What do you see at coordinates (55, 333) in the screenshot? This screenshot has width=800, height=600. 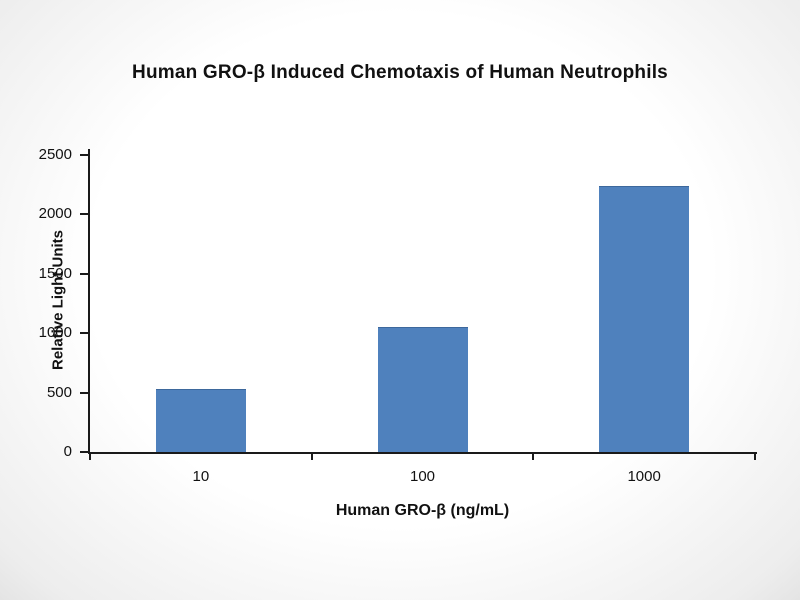 I see `y-tick-label: 1000` at bounding box center [55, 333].